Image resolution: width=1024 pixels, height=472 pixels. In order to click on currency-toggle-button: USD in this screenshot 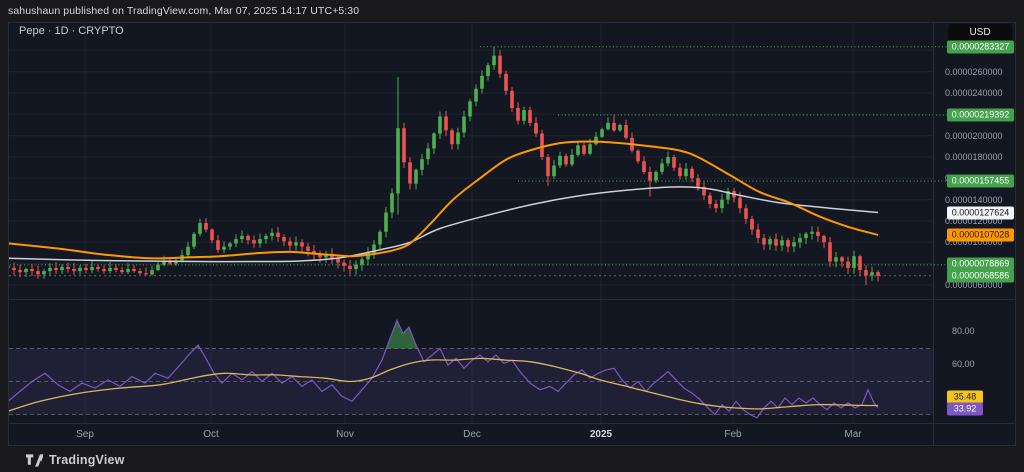, I will do `click(980, 32)`.